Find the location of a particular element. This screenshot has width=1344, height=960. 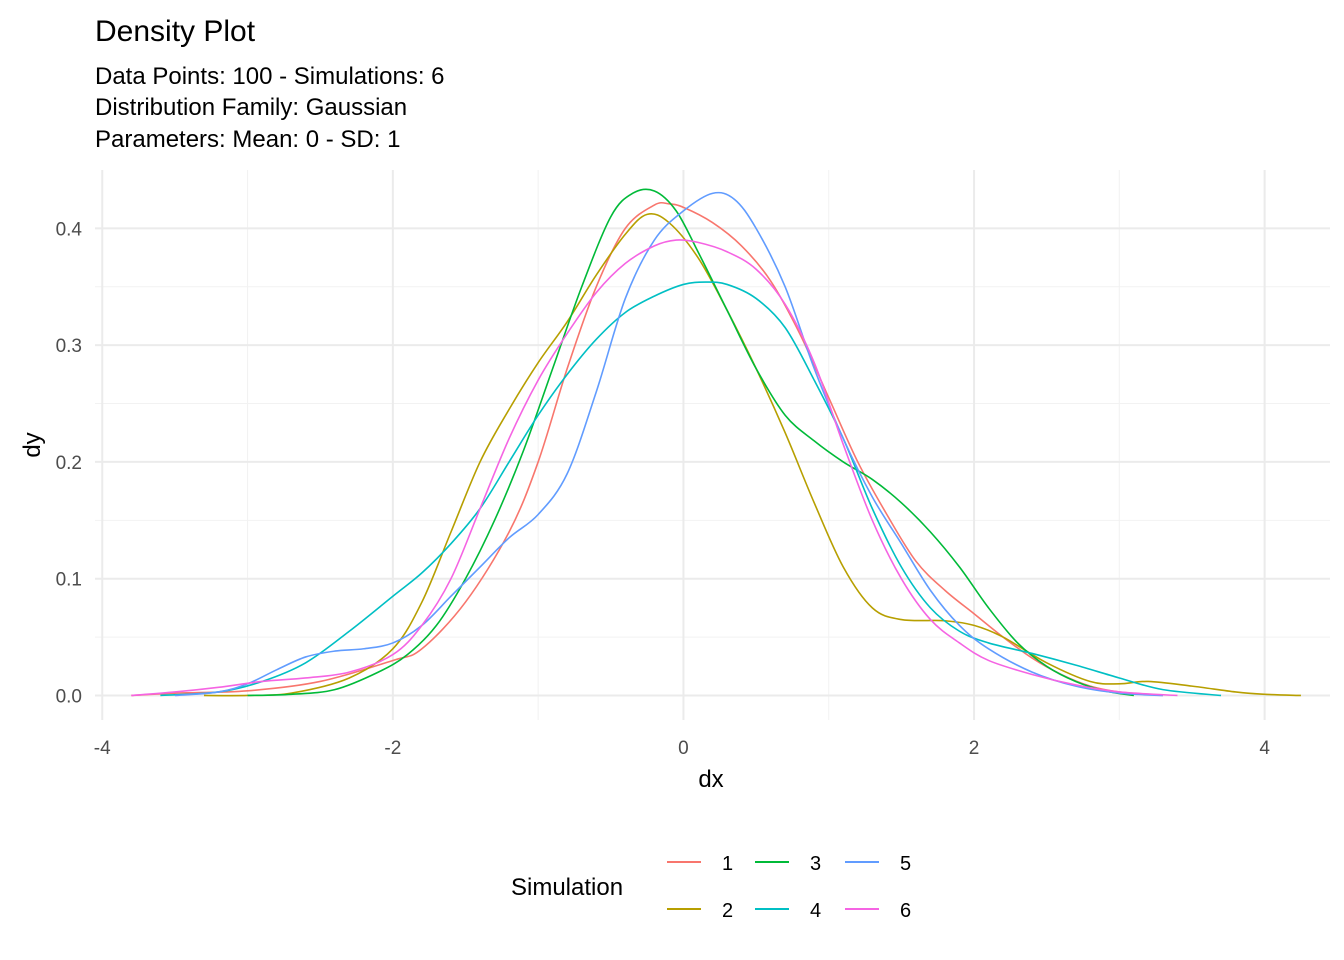

x-tick-label: 0 is located at coordinates (683, 748).